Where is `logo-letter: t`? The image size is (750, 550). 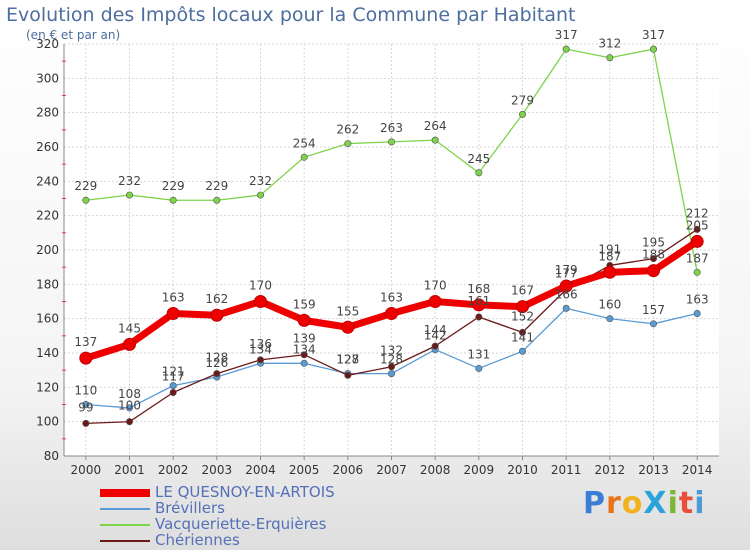 logo-letter: t is located at coordinates (686, 503).